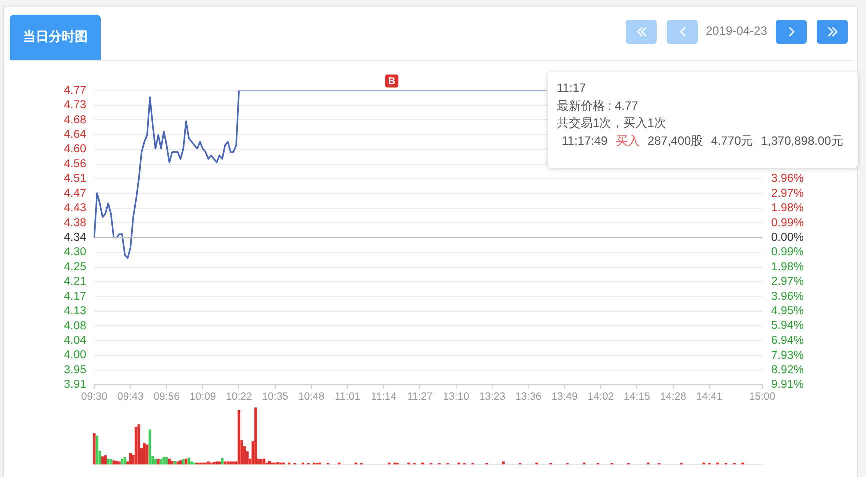 Image resolution: width=866 pixels, height=477 pixels. What do you see at coordinates (384, 397) in the screenshot?
I see `x-tick-label: 11:14` at bounding box center [384, 397].